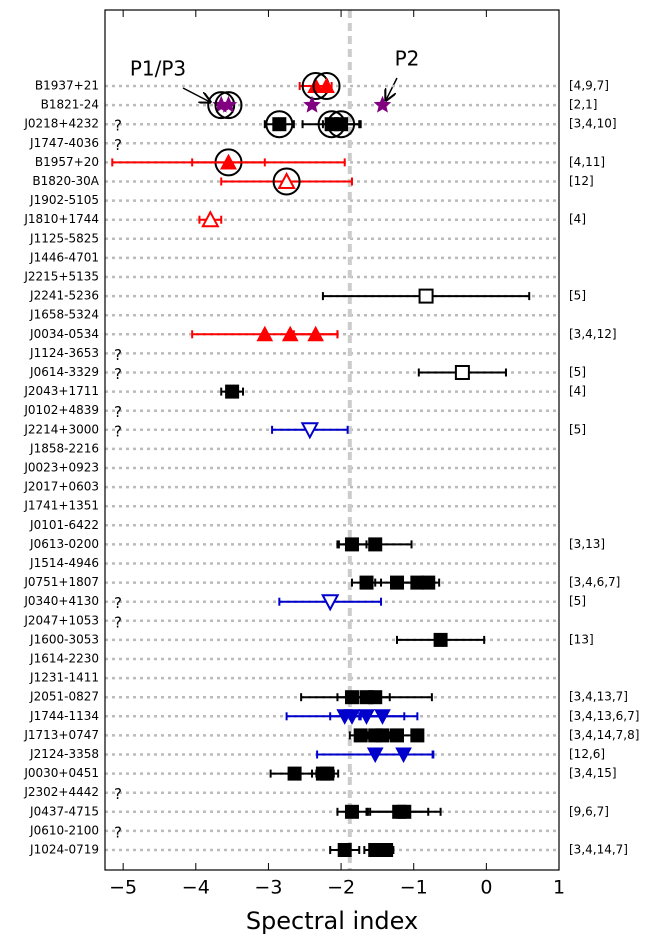 This screenshot has height=937, width=651. What do you see at coordinates (332, 921) in the screenshot?
I see `x-axis-label: Spectral index` at bounding box center [332, 921].